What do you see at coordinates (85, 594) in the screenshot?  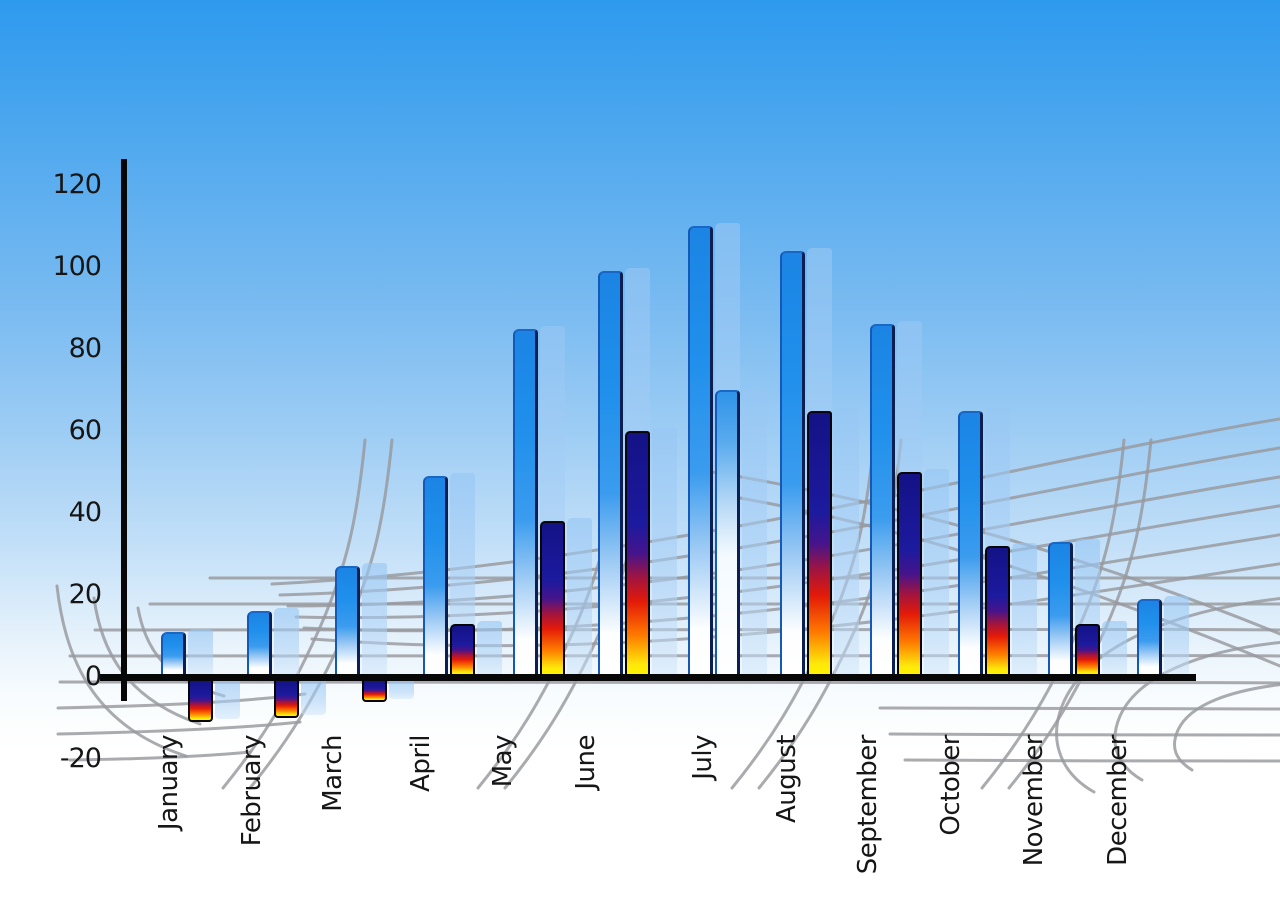 I see `y-tick-label-20: 20` at bounding box center [85, 594].